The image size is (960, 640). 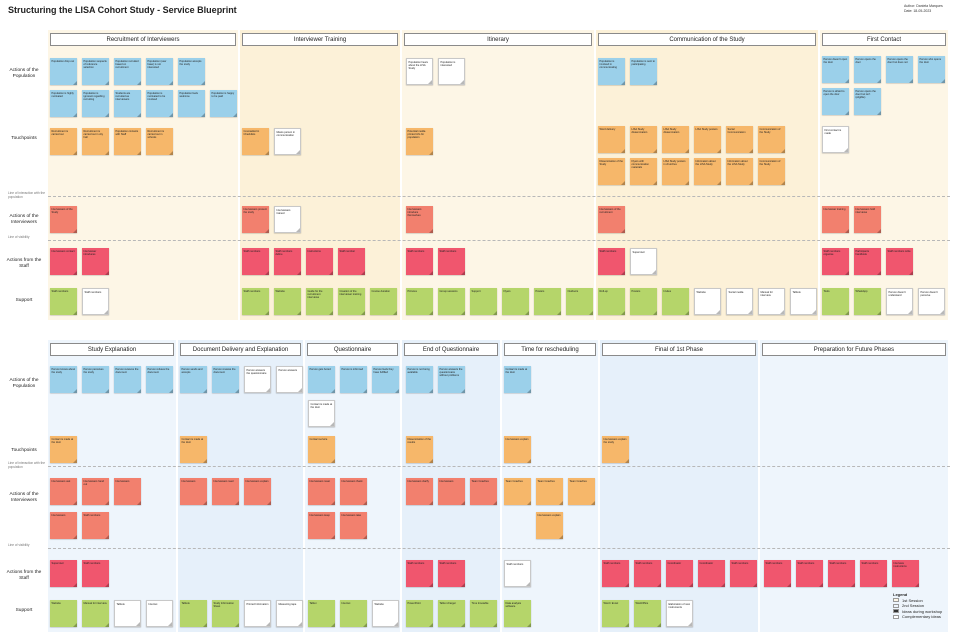 What do you see at coordinates (143, 39) in the screenshot?
I see `phase-header-top: Recruitment of Interviewers` at bounding box center [143, 39].